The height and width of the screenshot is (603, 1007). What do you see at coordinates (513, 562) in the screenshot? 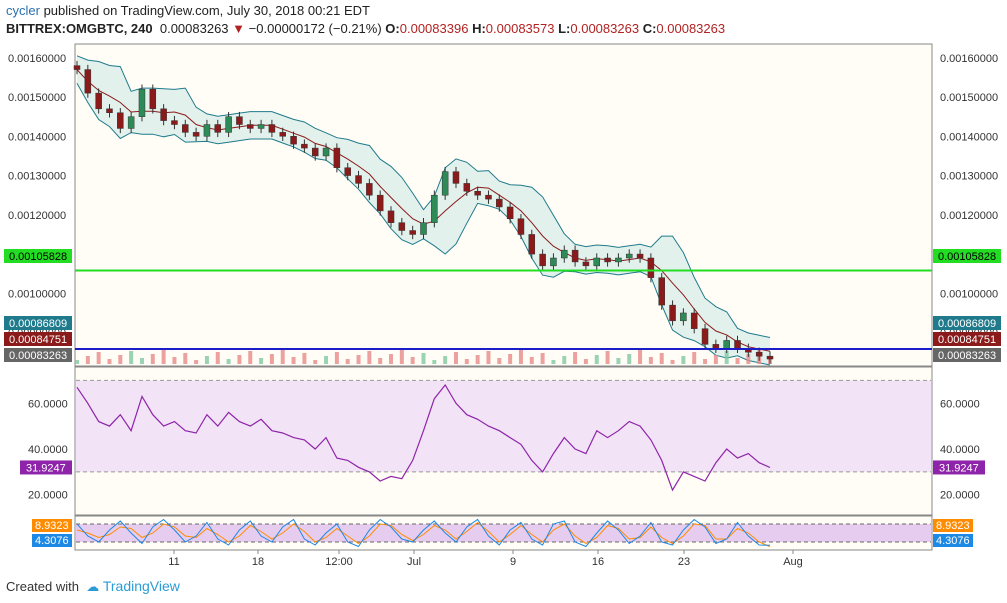
I see `time-axis-label: 9` at bounding box center [513, 562].